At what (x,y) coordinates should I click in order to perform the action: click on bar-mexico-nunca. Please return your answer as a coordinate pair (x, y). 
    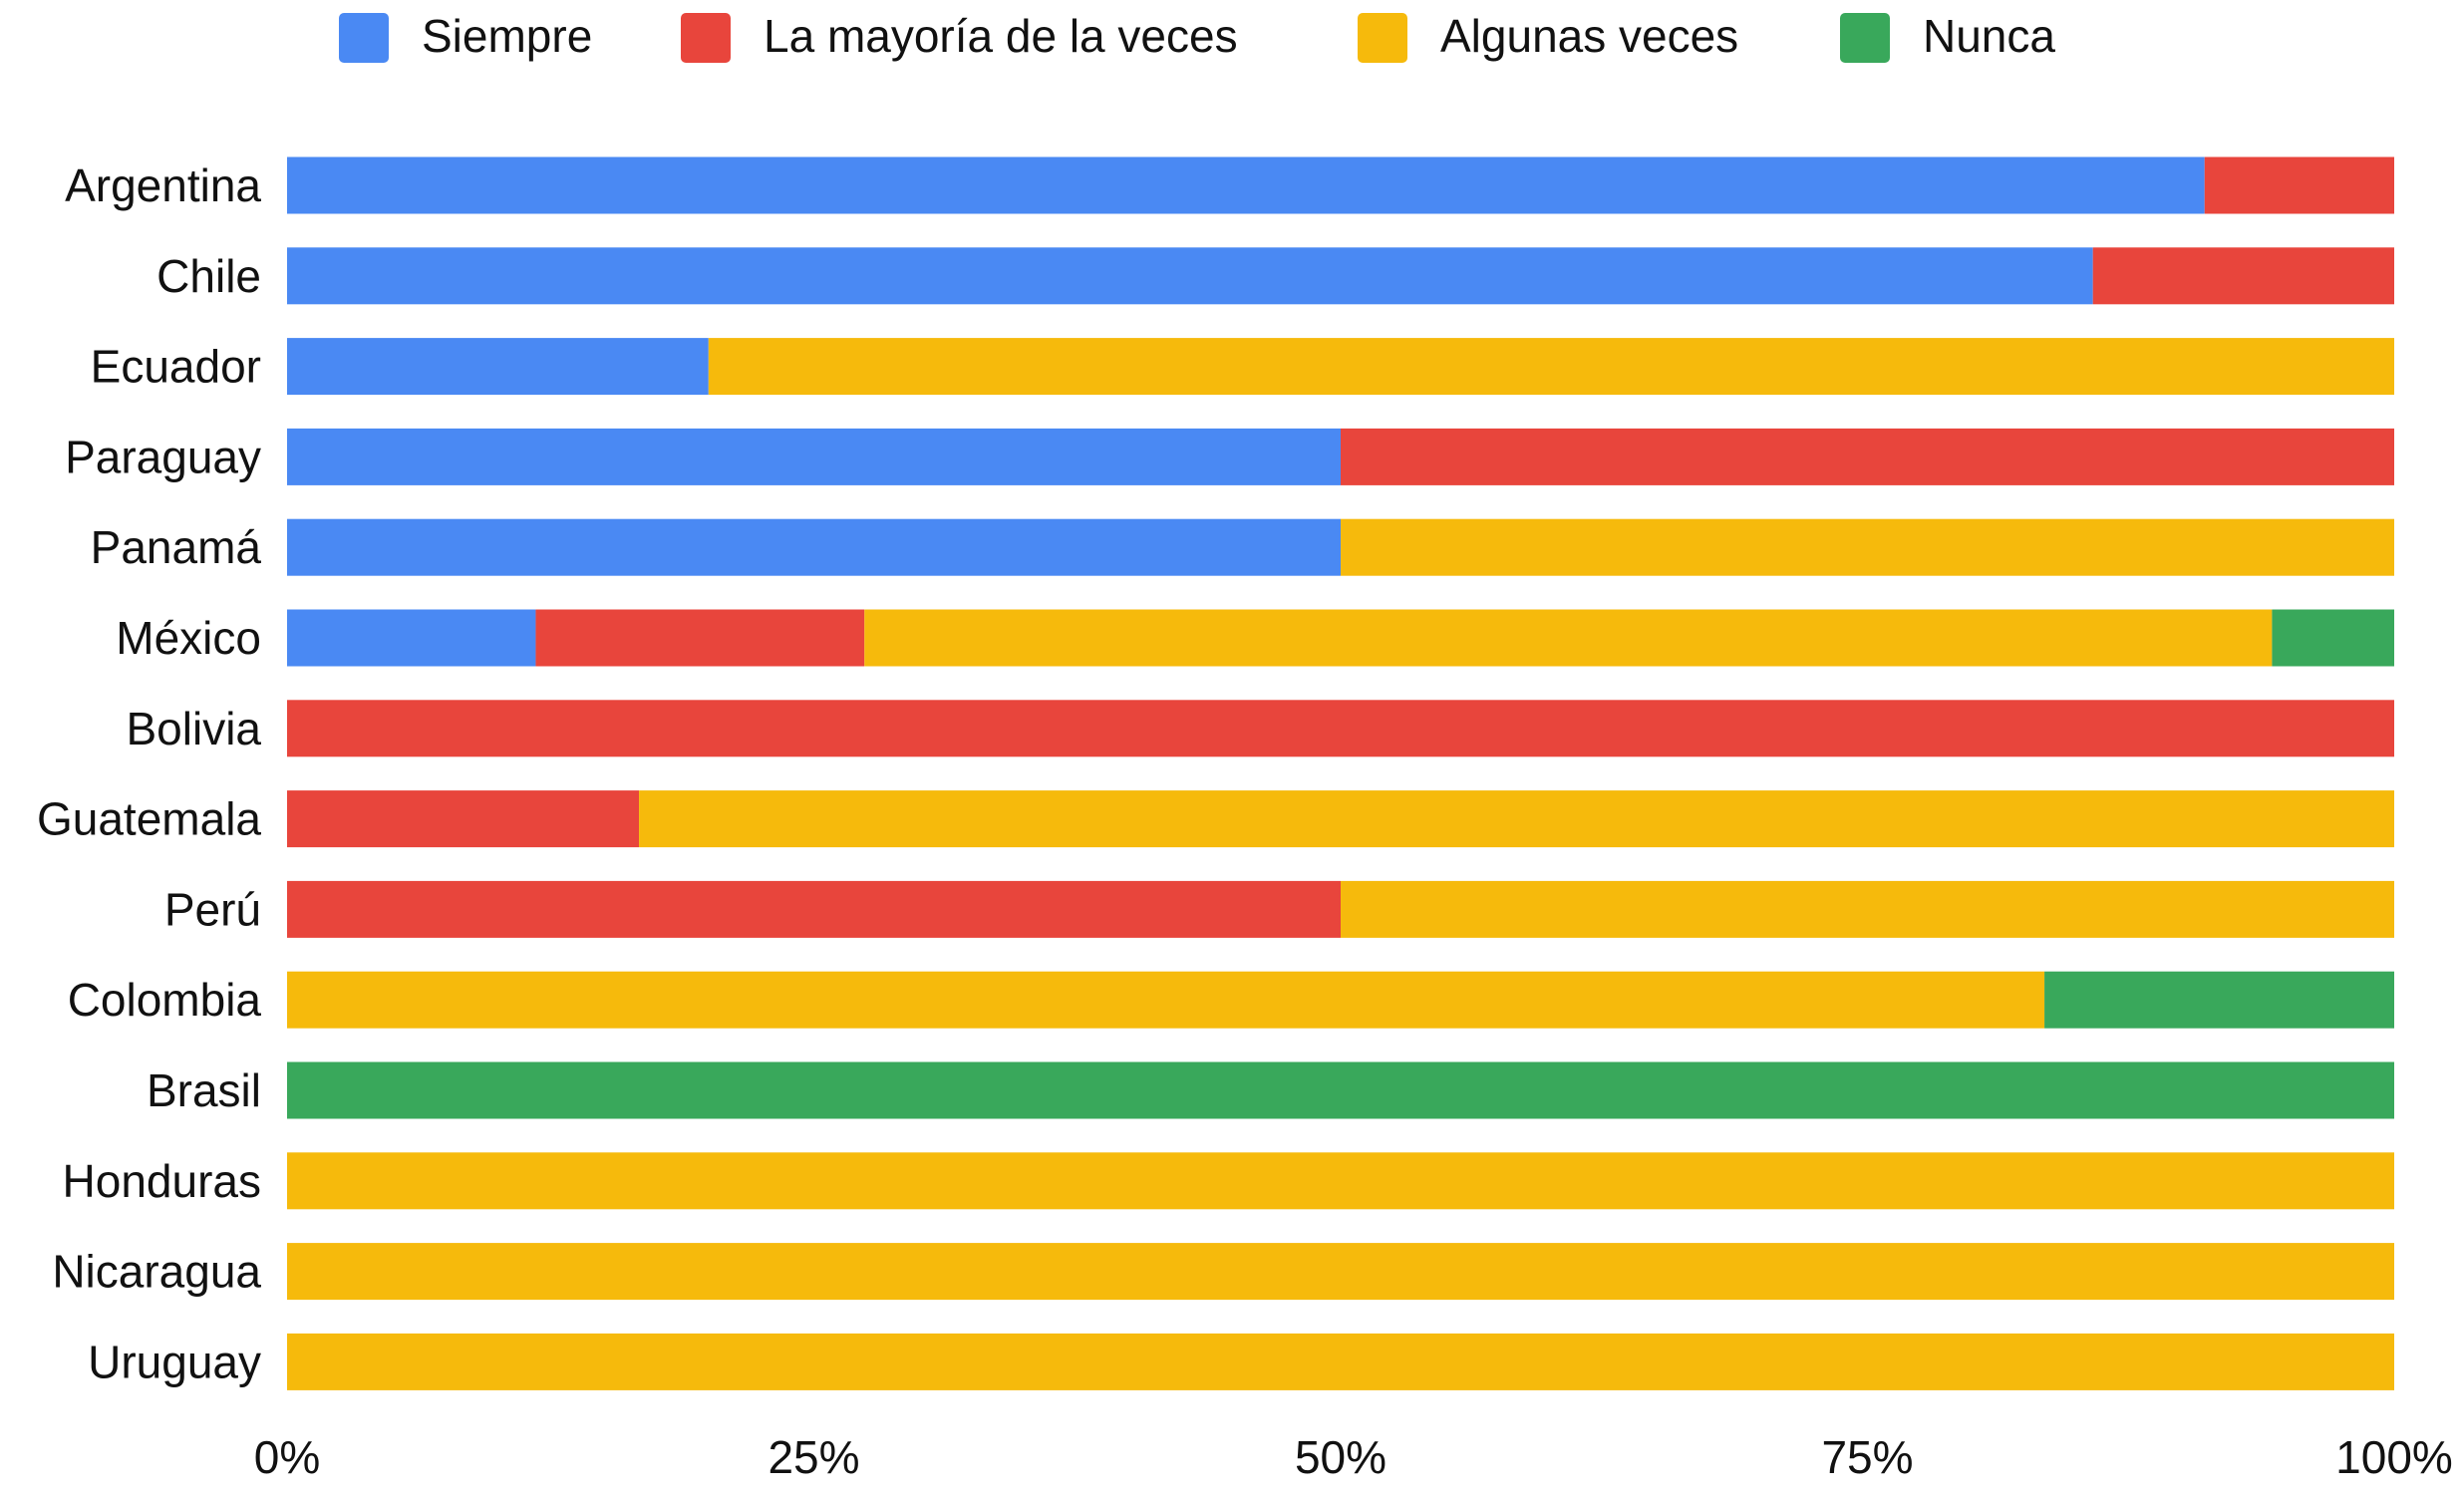
    Looking at the image, I should click on (2333, 638).